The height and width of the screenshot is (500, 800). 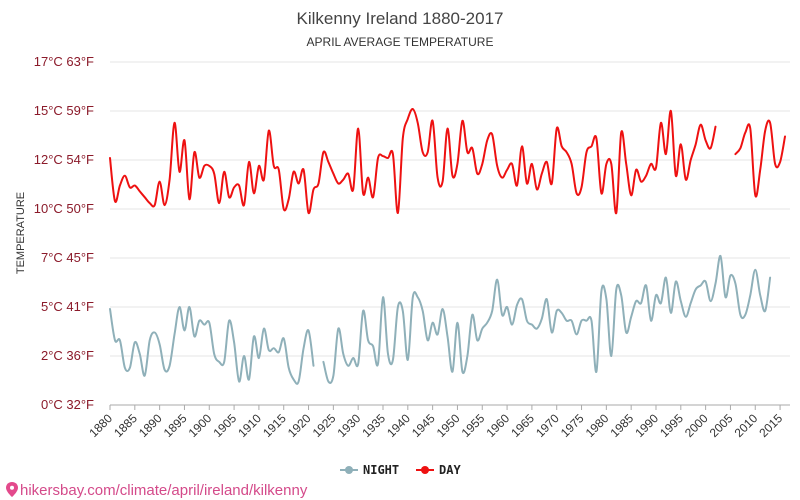 I want to click on y-tick-label: 15°C 59°F, so click(x=64, y=110).